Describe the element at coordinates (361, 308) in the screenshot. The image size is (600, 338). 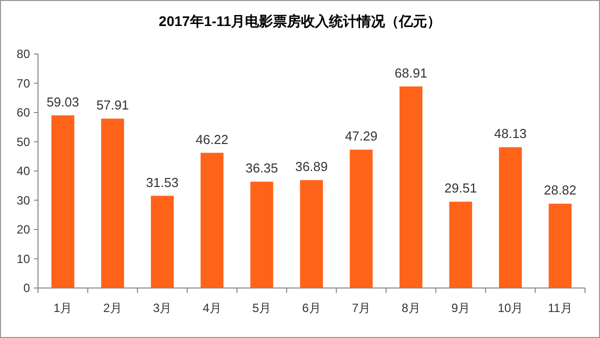
I see `x-tick-label: 7月` at that location.